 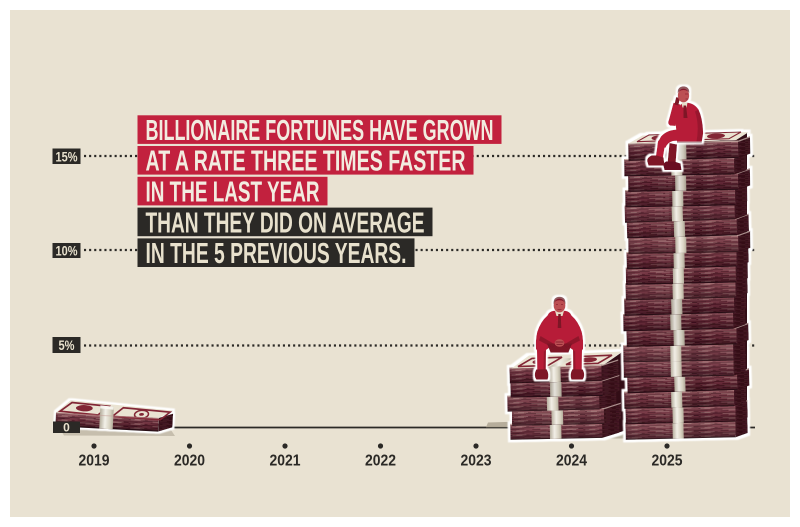 I want to click on svg-text: 2023, so click(x=476, y=461).